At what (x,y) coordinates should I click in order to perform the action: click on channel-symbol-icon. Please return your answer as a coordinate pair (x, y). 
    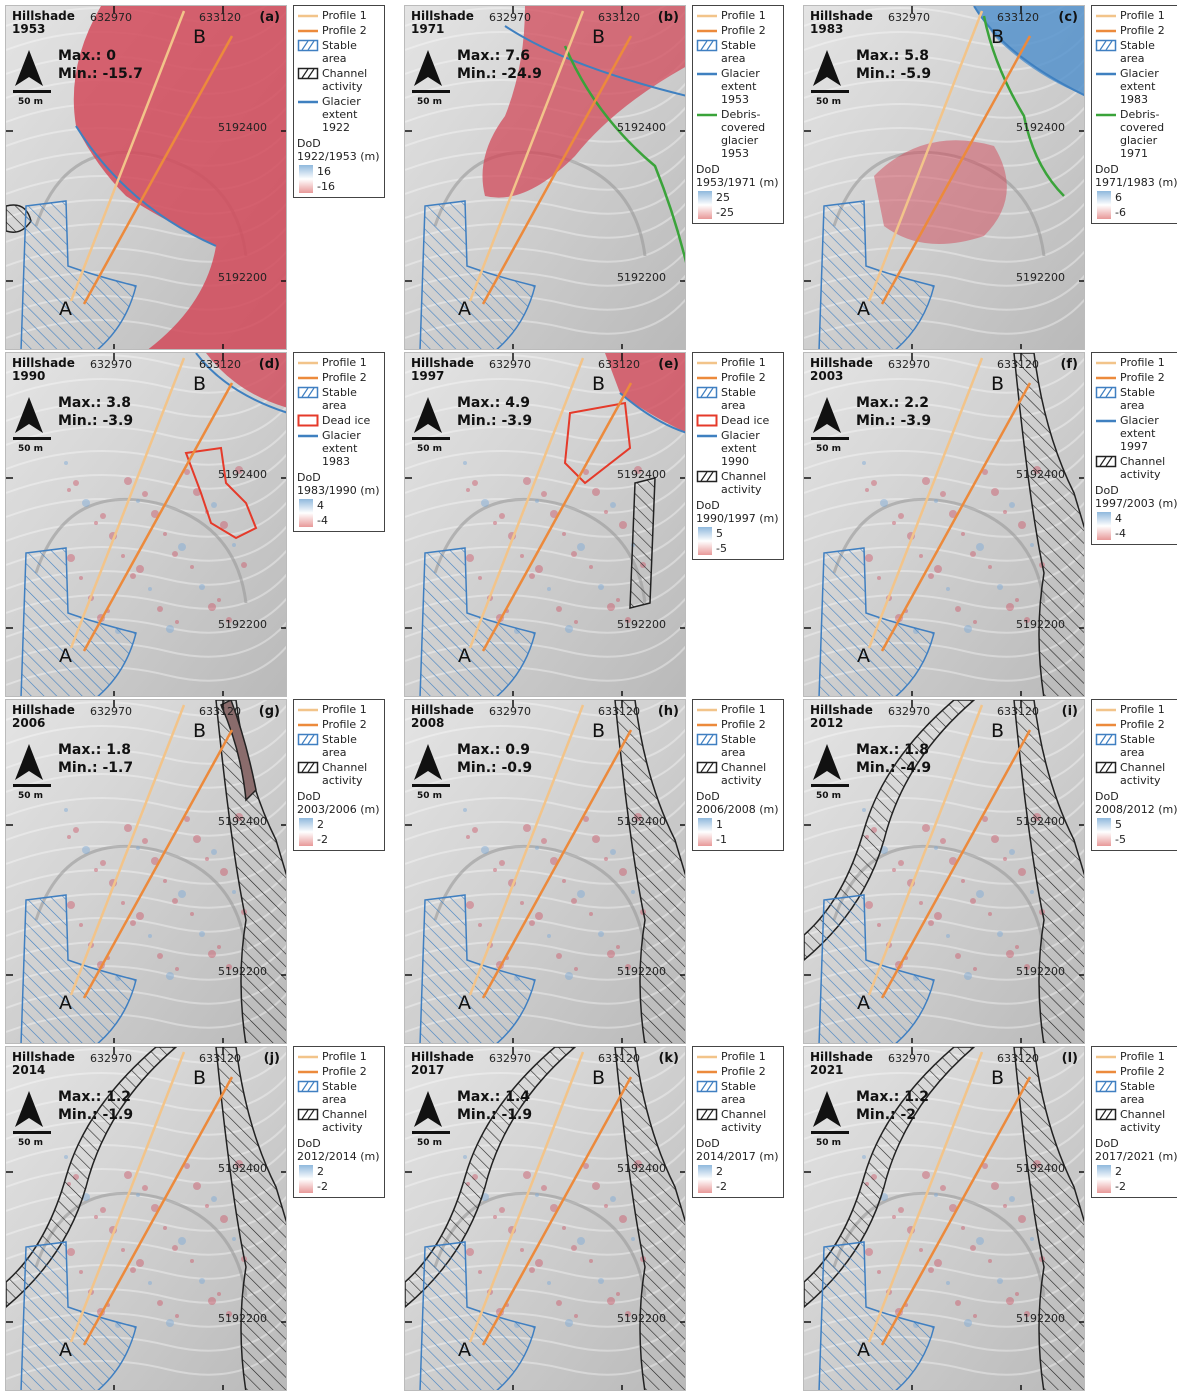
    Looking at the image, I should click on (308, 73).